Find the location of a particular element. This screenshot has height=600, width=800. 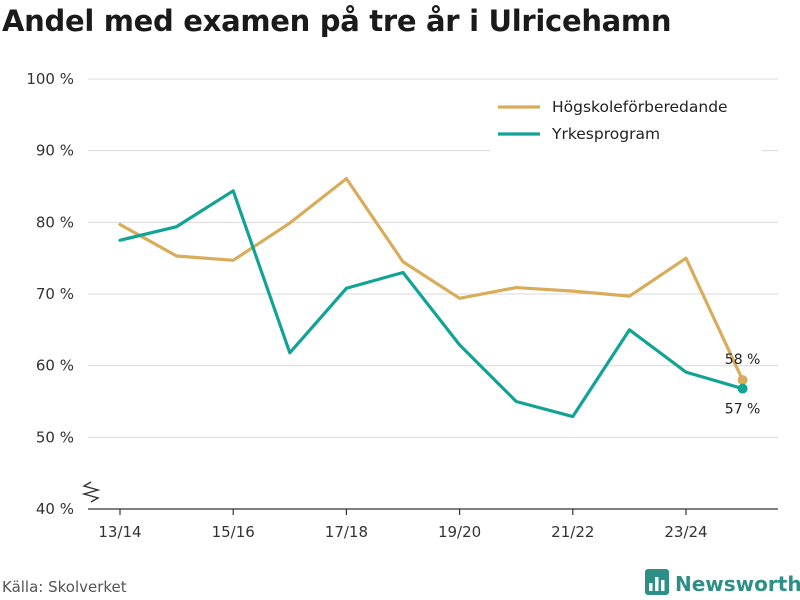

legend-background is located at coordinates (626, 121).